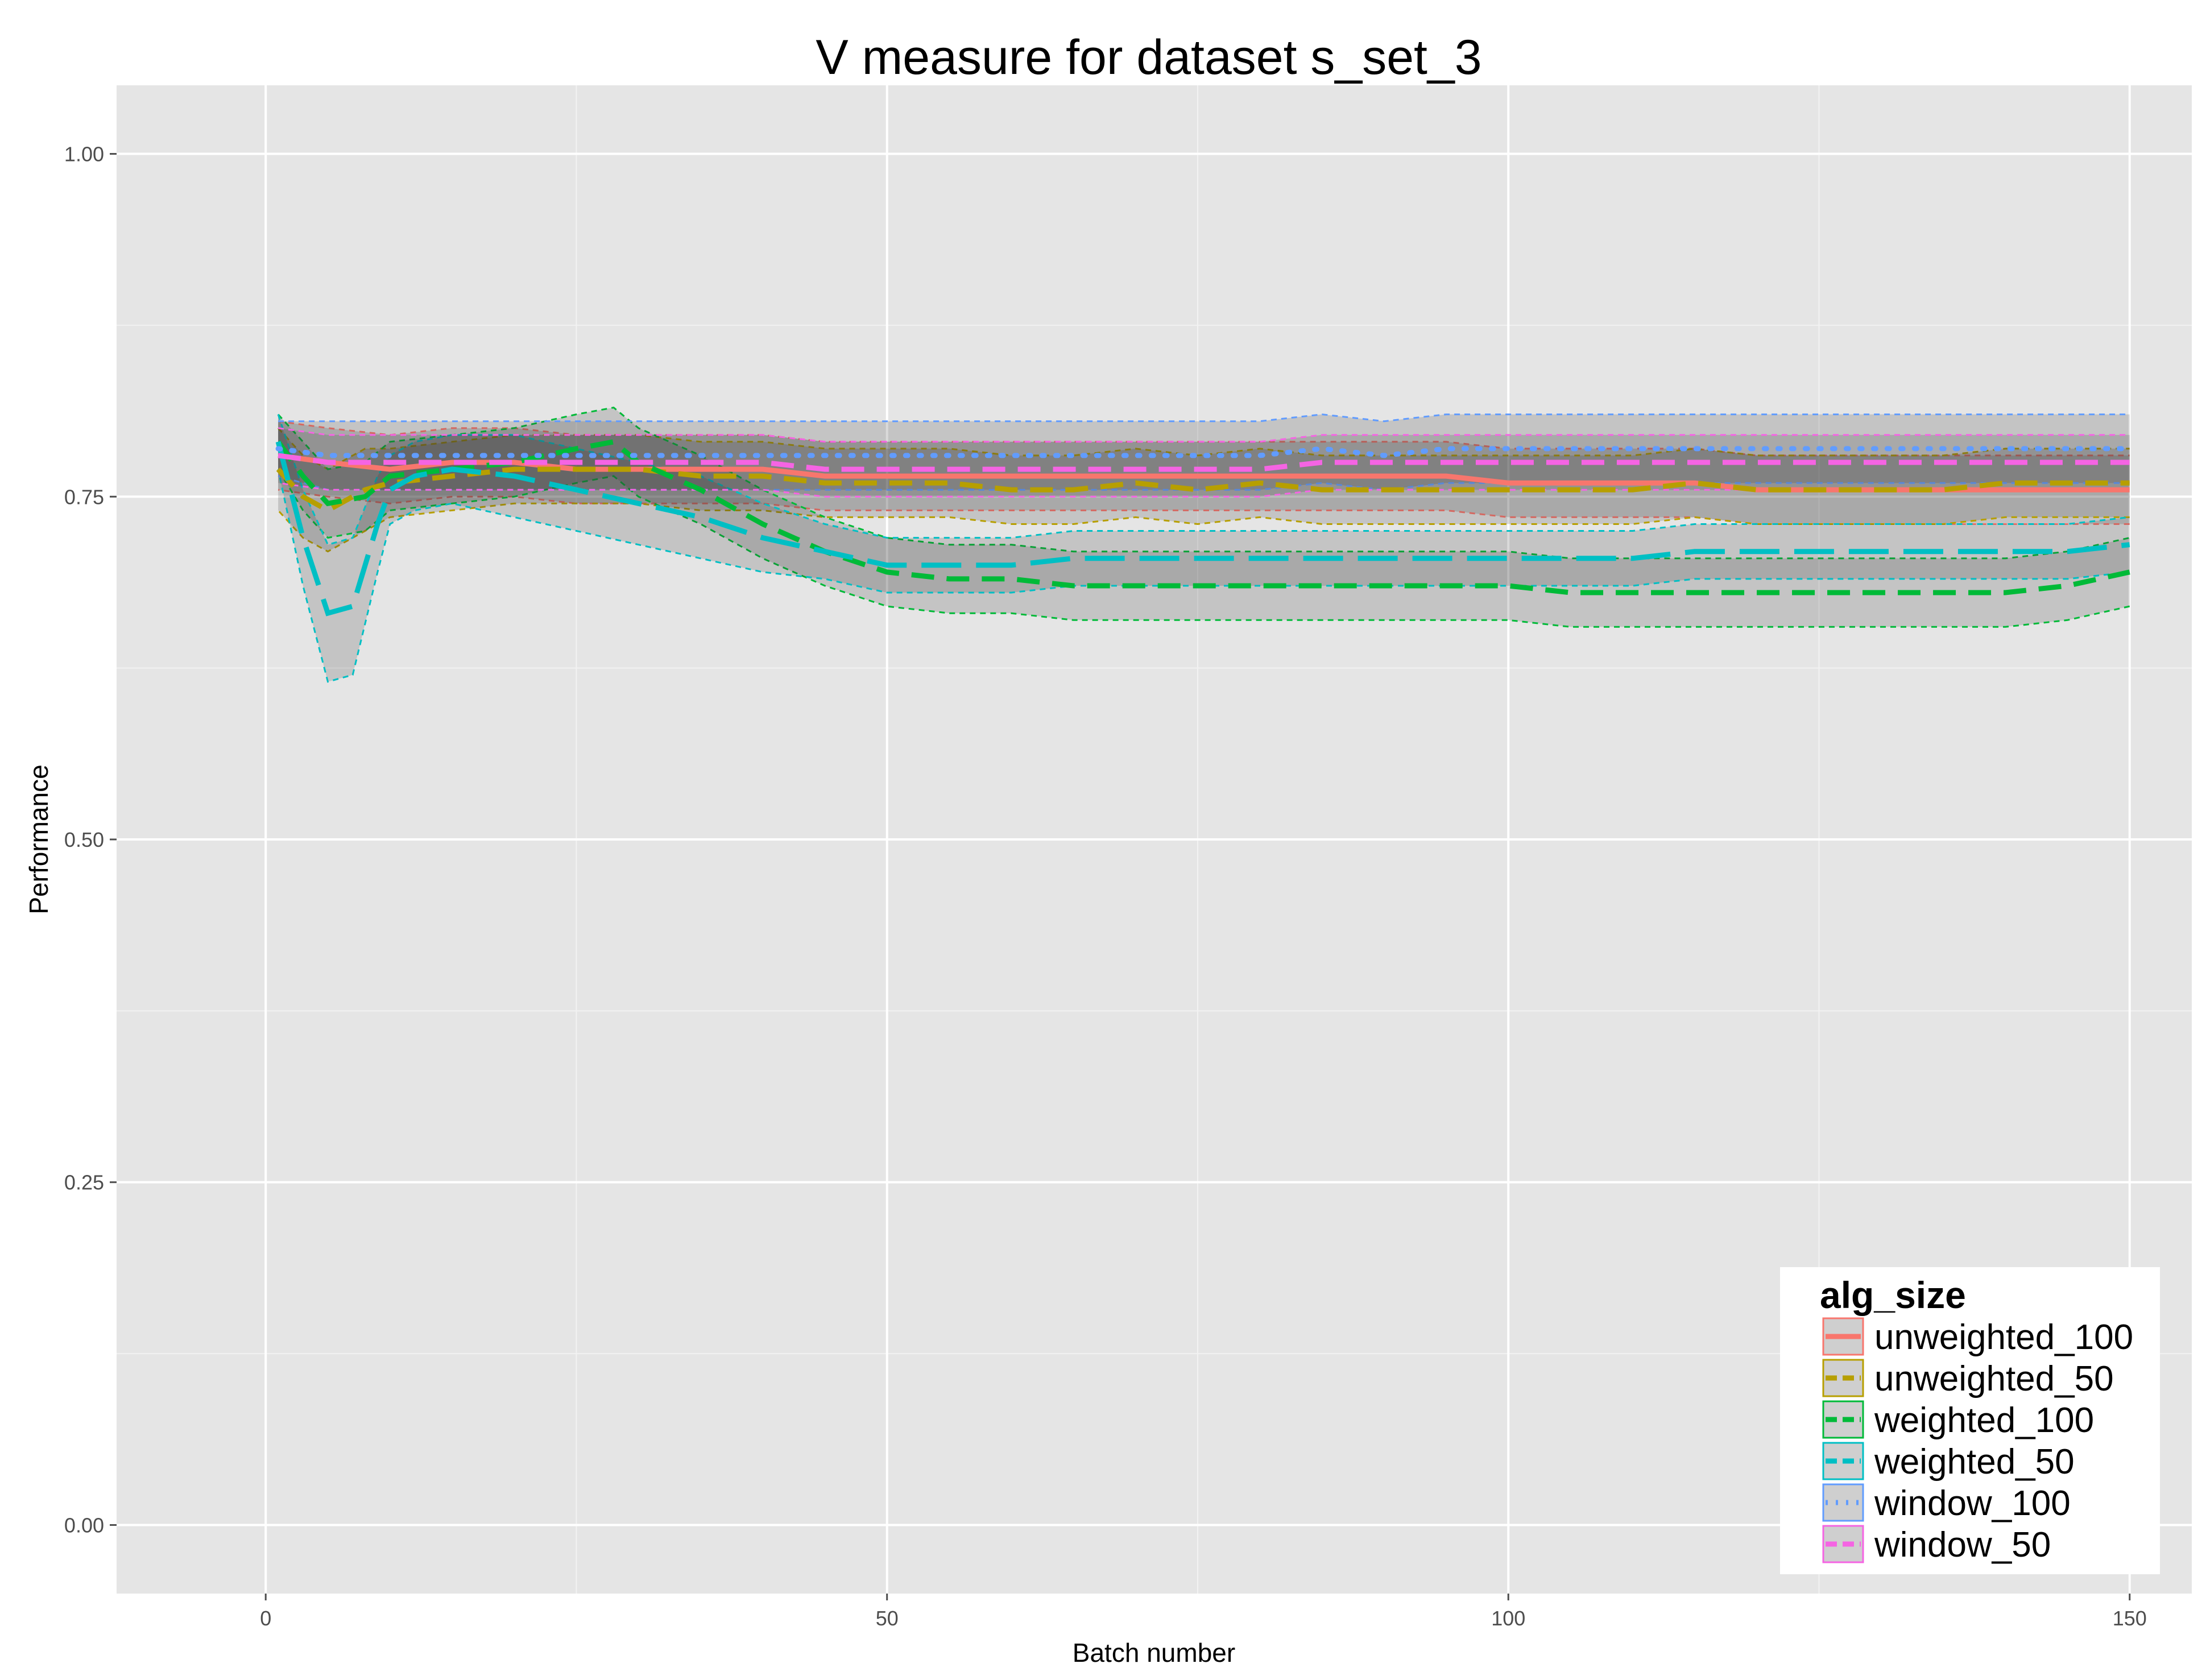 The height and width of the screenshot is (1680, 2206). I want to click on legend-item-unweighted_50: unweighted_50, so click(1968, 1378).